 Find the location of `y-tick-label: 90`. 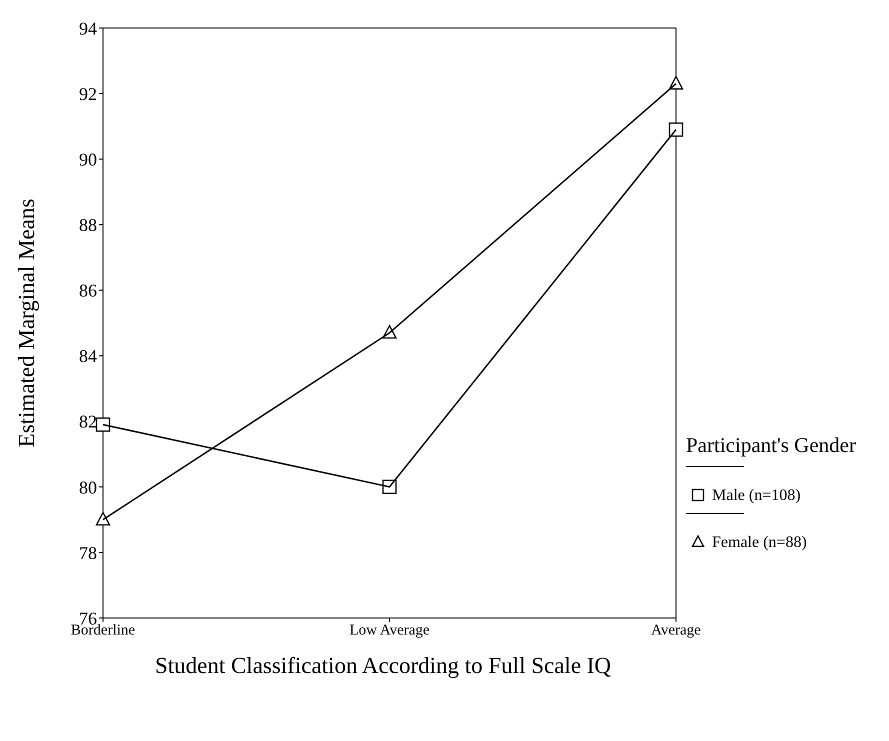

y-tick-label: 90 is located at coordinates (88, 160).